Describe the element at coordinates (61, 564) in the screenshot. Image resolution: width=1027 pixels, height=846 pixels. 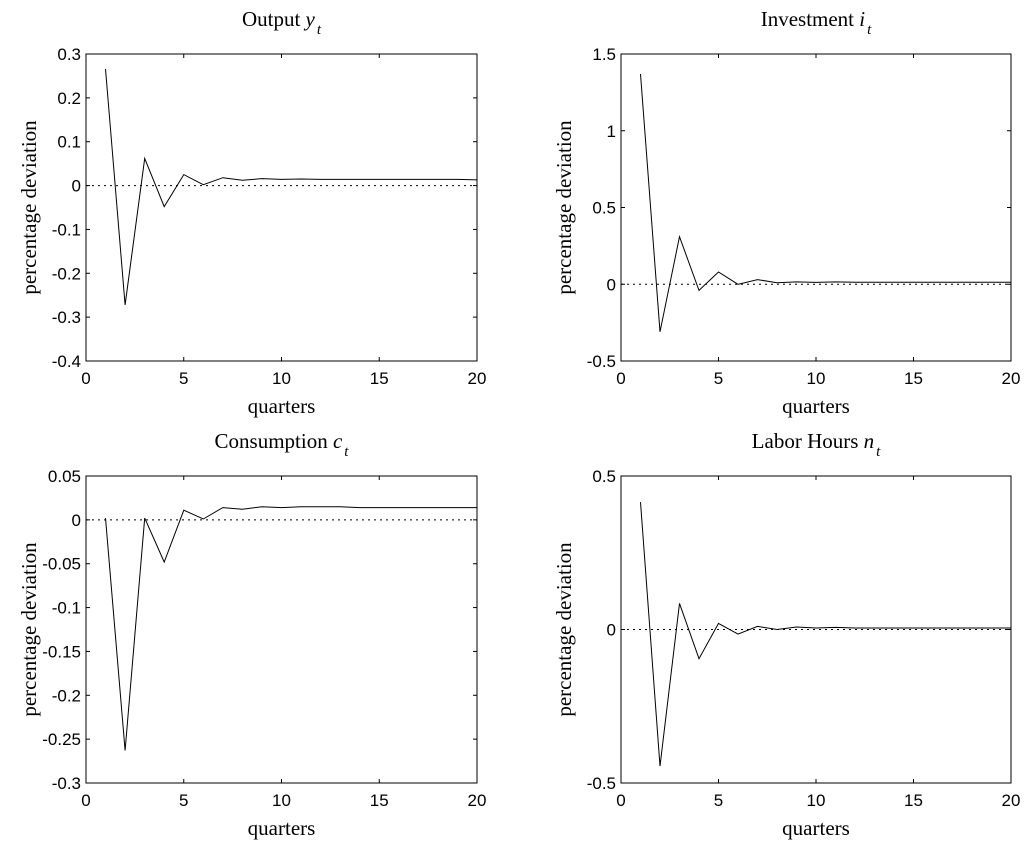
I see `y-tick-label: -0.05` at that location.